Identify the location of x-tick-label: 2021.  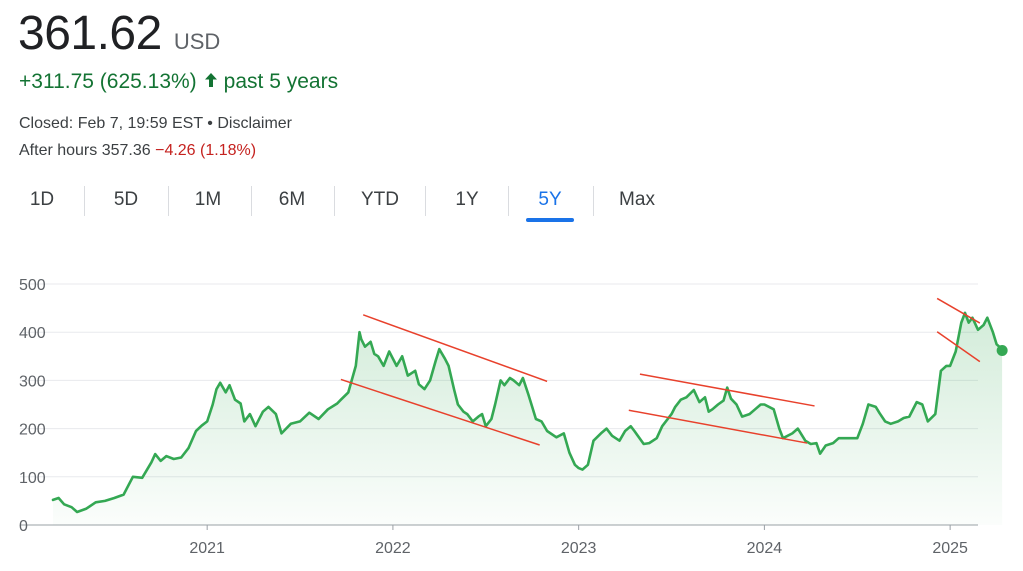
(207, 548).